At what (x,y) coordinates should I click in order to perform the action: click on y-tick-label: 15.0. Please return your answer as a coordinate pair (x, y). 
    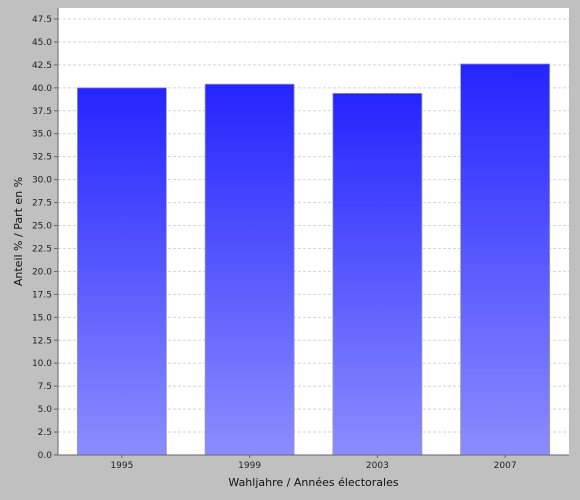
    Looking at the image, I should click on (42, 318).